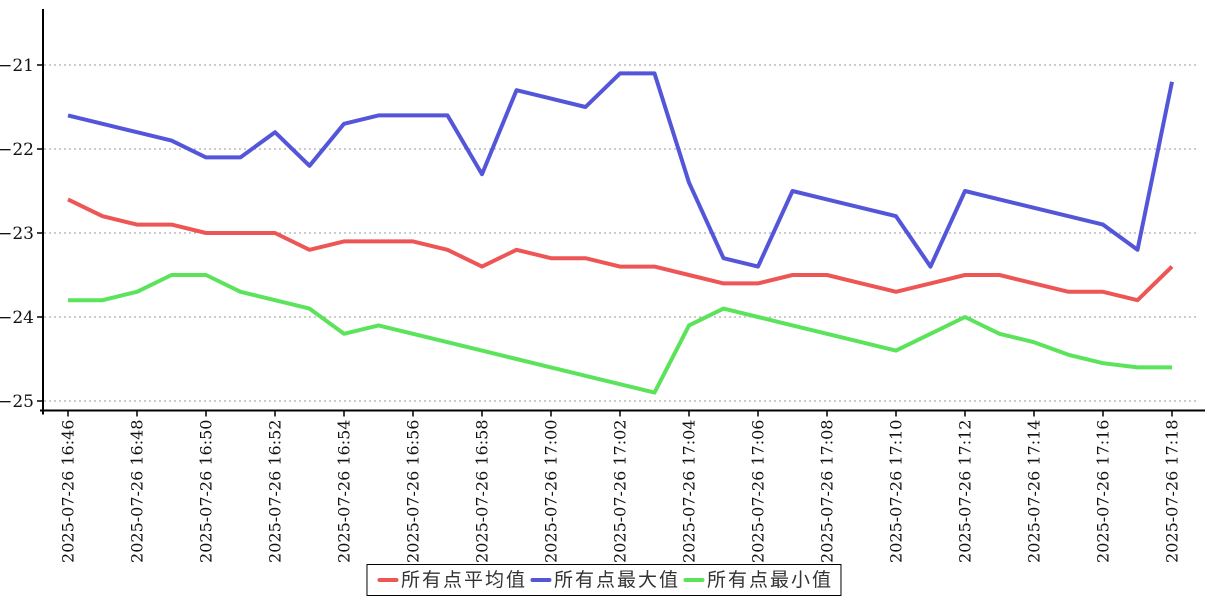  I want to click on legend-label-min: 所有点最小值, so click(770, 580).